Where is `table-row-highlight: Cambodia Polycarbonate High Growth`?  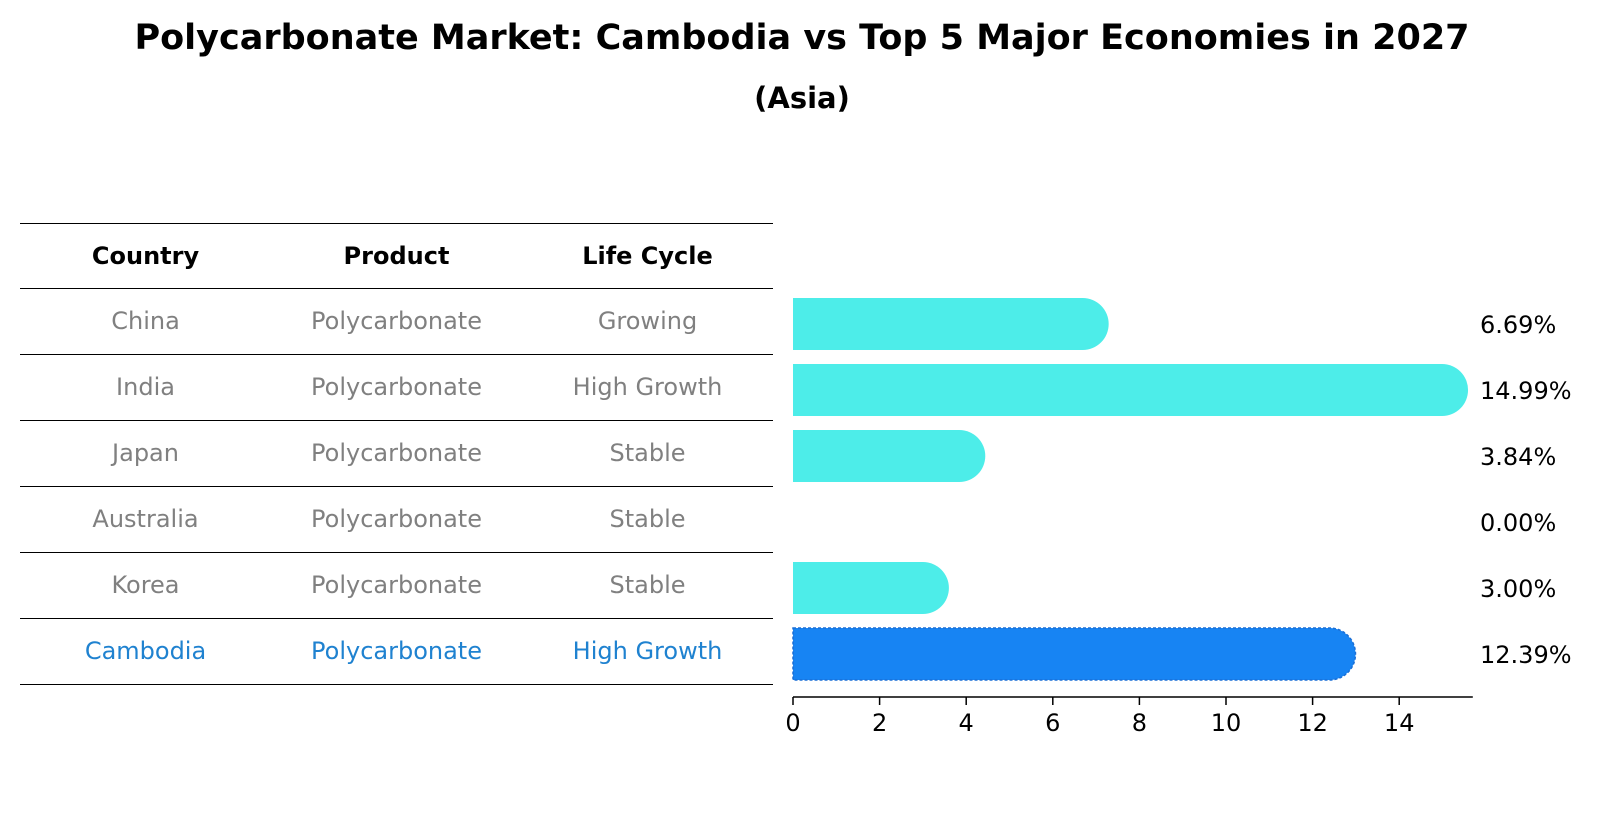
table-row-highlight: Cambodia Polycarbonate High Growth is located at coordinates (396, 652).